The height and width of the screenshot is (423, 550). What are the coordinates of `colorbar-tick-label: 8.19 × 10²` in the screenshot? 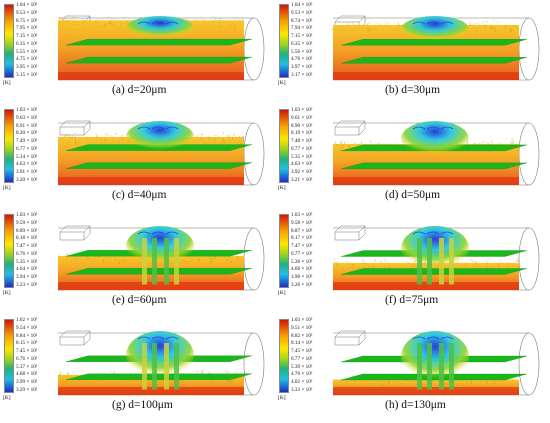 It's located at (302, 133).